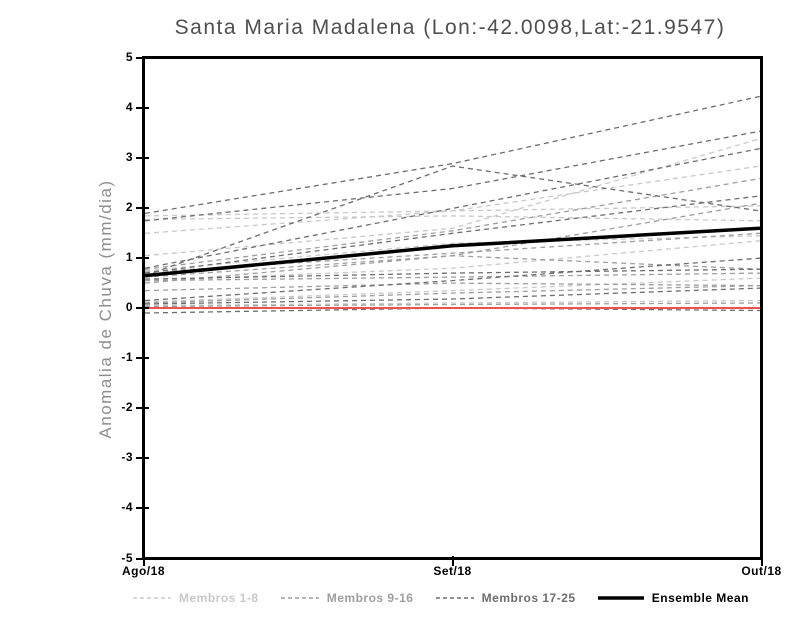 This screenshot has width=800, height=618. I want to click on x-tick-label: Set/18, so click(452, 571).